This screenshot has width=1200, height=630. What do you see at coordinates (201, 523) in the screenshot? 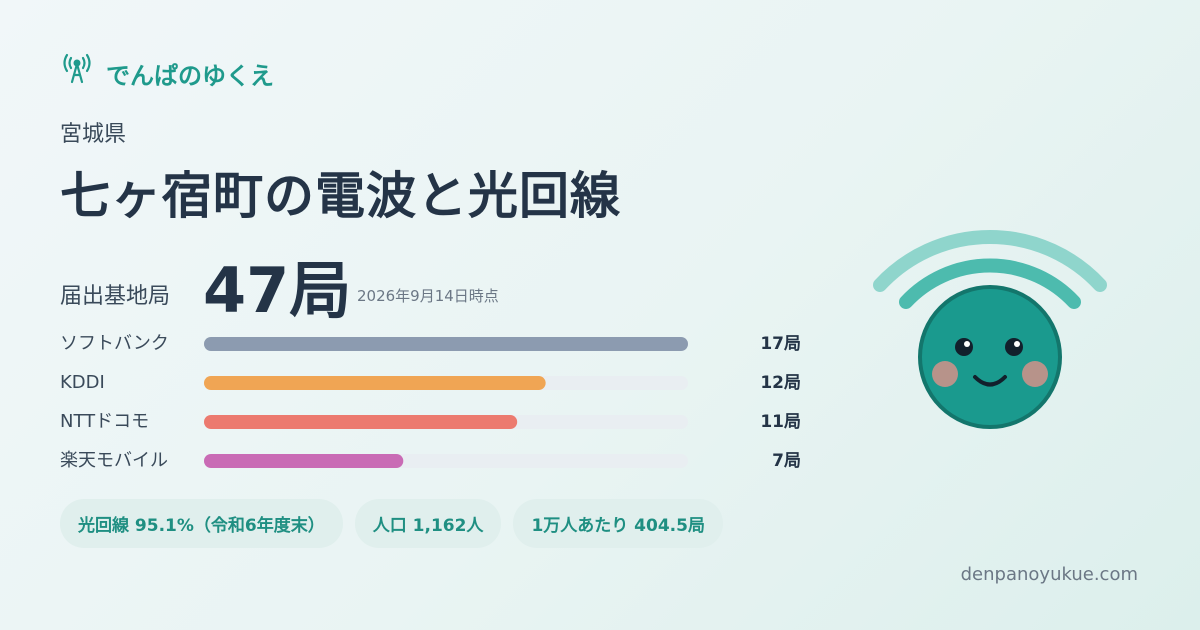
I see `stat-pill: 光回線 95.1%（令和6年度末）` at bounding box center [201, 523].